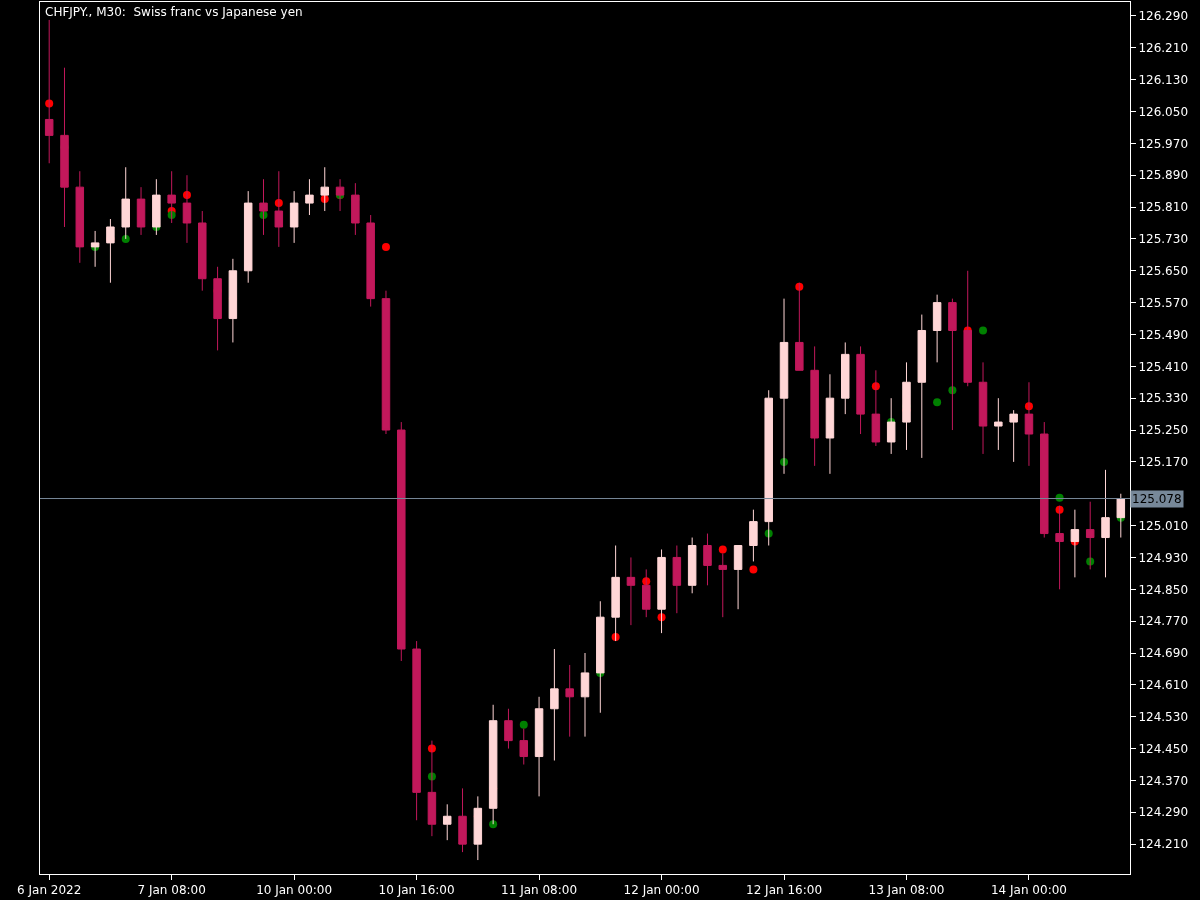  Describe the element at coordinates (661, 890) in the screenshot. I see `x-tick-label: 12 Jan 00:00` at that location.